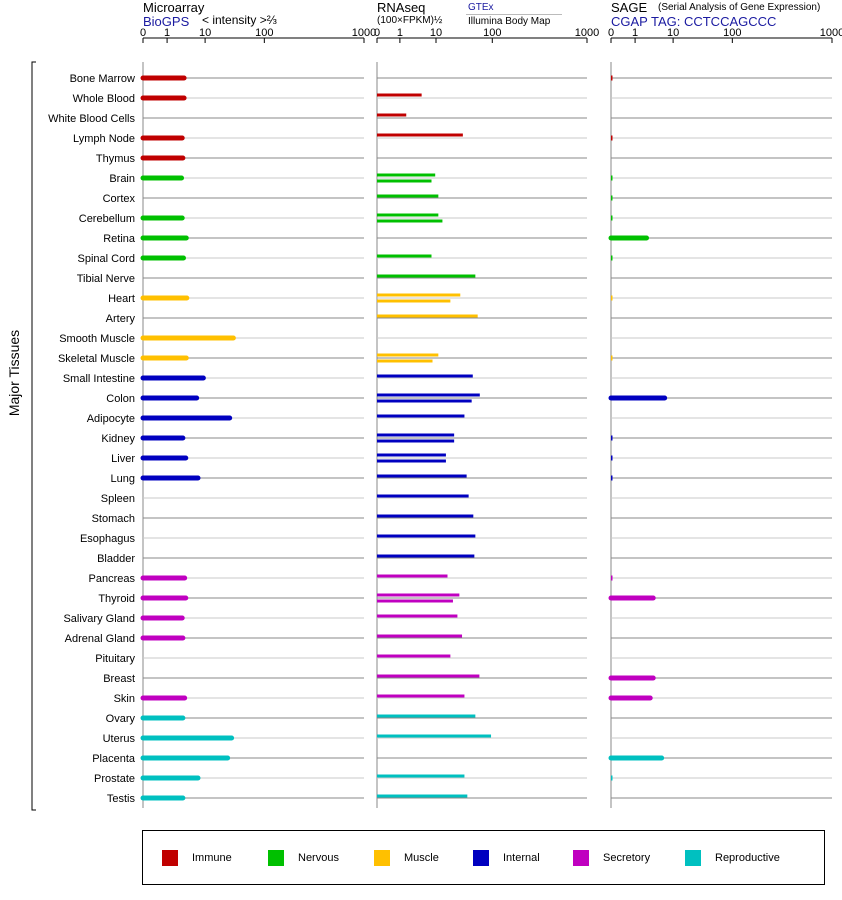  Describe the element at coordinates (581, 858) in the screenshot. I see `legend-swatch-secretory` at that location.